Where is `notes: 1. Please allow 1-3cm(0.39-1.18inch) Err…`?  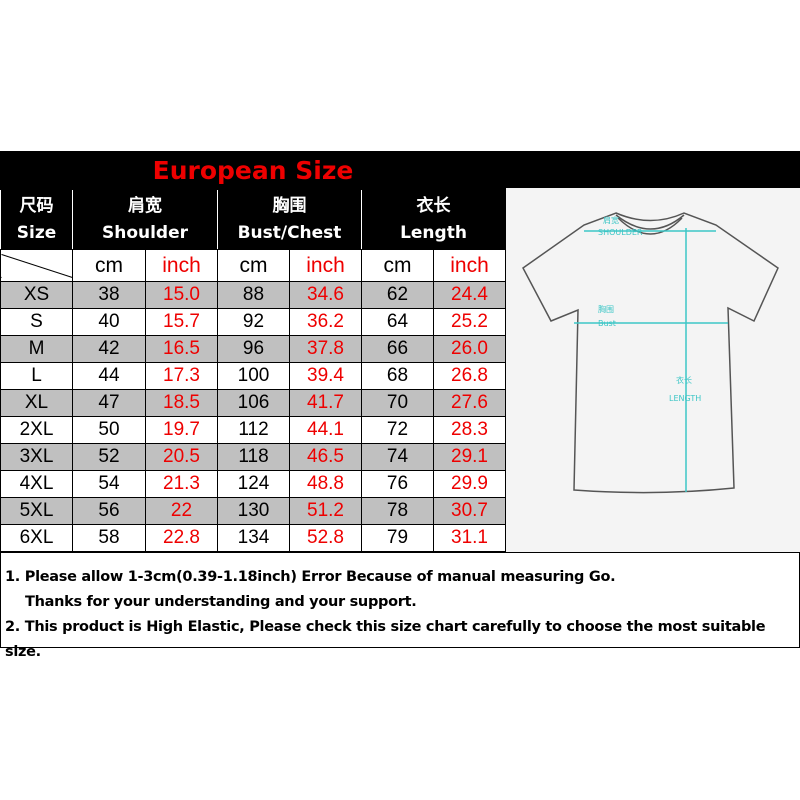 notes: 1. Please allow 1-3cm(0.39-1.18inch) Err… is located at coordinates (400, 606).